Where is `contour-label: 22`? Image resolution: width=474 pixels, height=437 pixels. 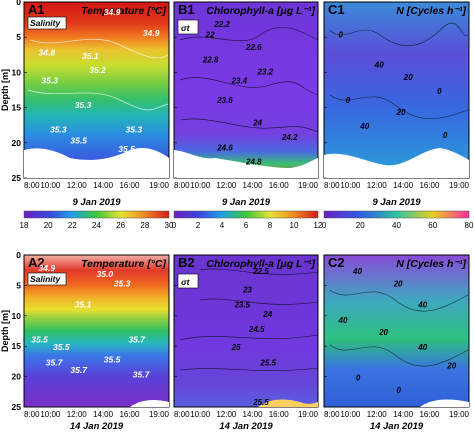 contour-label: 22 is located at coordinates (210, 35).